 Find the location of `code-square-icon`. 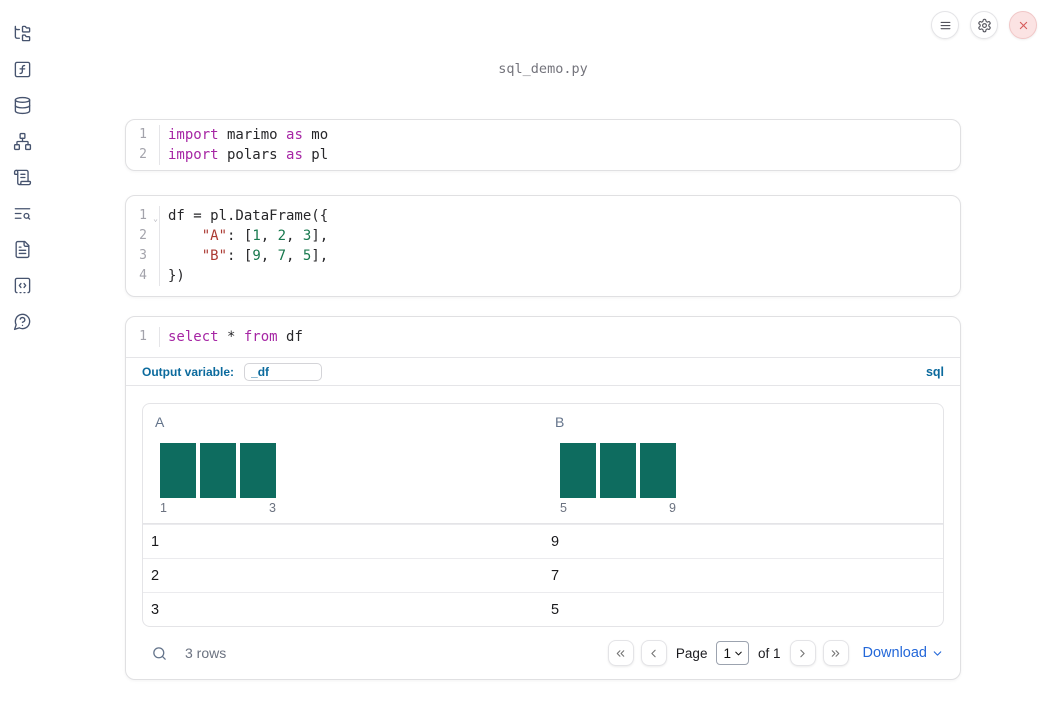

code-square-icon is located at coordinates (22, 285).